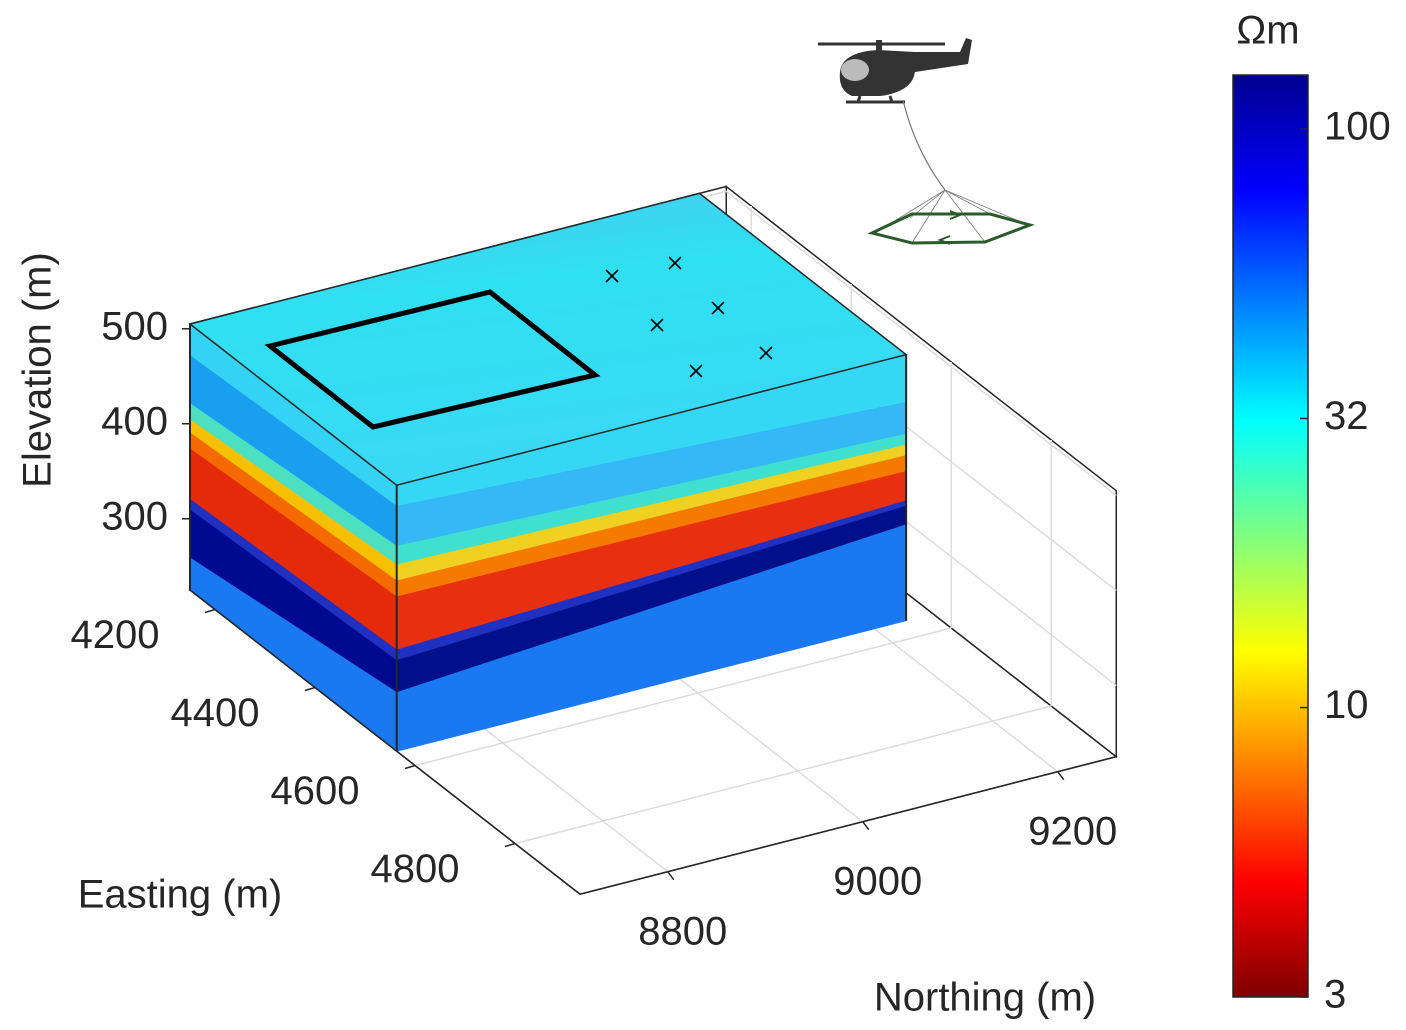 The image size is (1406, 1030). Describe the element at coordinates (134, 326) in the screenshot. I see `z-tick-label: 500` at that location.